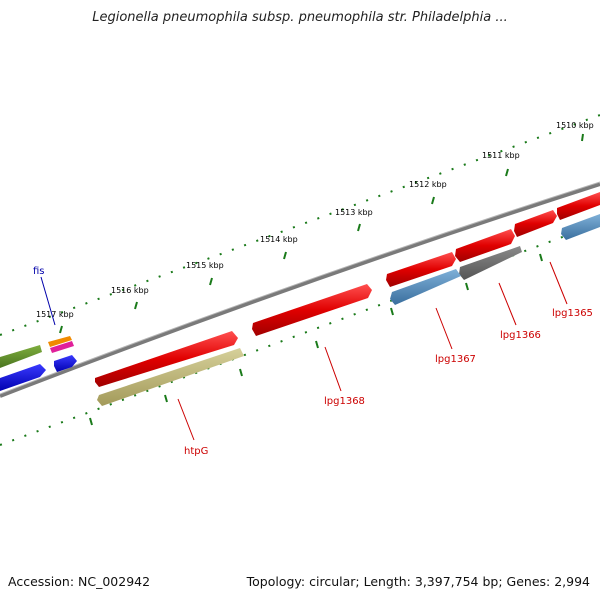 The width and height of the screenshot is (600, 600). I want to click on gene-label-lpg1365: lpg1365, so click(572, 313).